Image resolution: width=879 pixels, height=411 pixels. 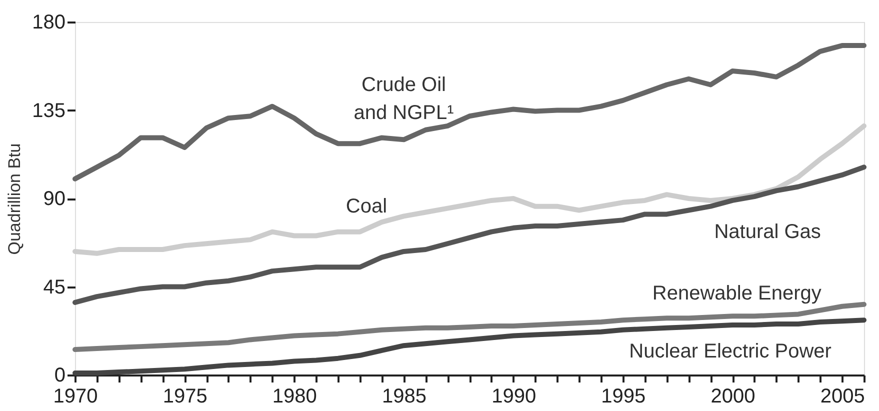 What do you see at coordinates (367, 206) in the screenshot?
I see `series-label: Coal` at bounding box center [367, 206].